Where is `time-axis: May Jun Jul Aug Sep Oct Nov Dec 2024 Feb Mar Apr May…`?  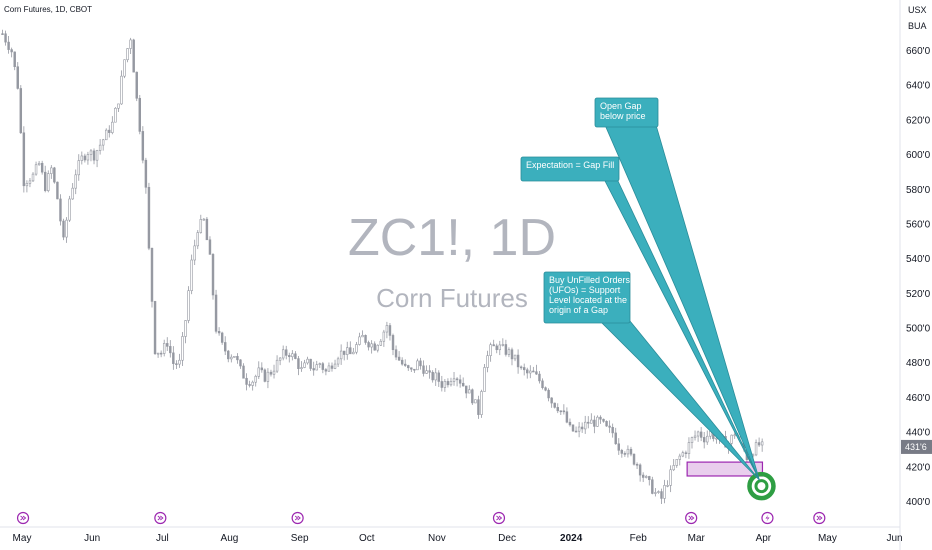
time-axis: May Jun Jul Aug Sep Oct Nov Dec 2024 Feb Mar Apr May… is located at coordinates (458, 538).